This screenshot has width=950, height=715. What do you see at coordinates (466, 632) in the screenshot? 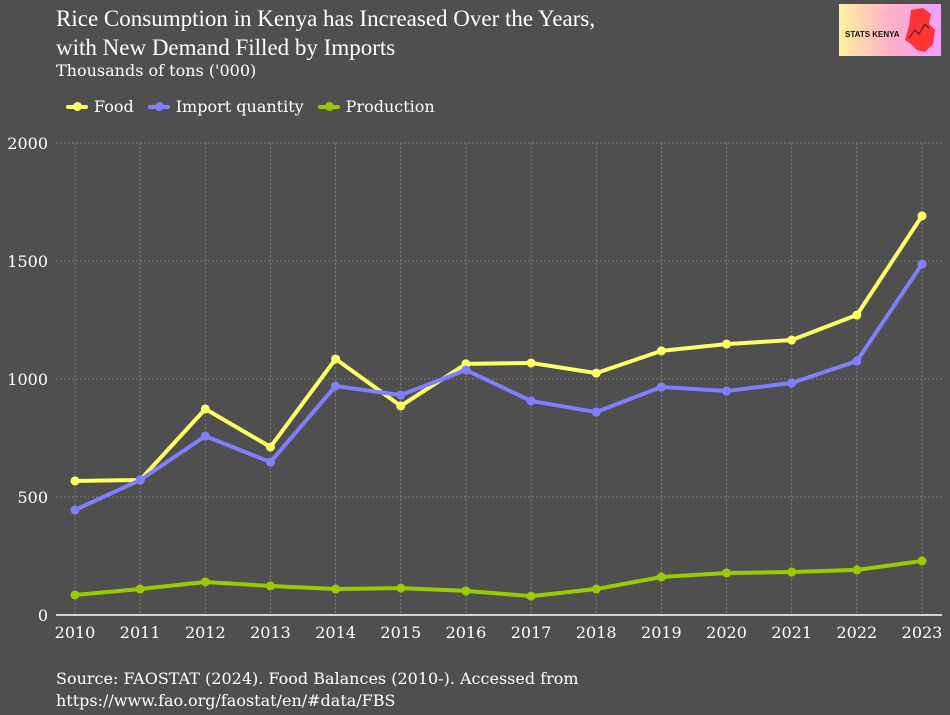
I see `x-tick-label: 2016` at bounding box center [466, 632].